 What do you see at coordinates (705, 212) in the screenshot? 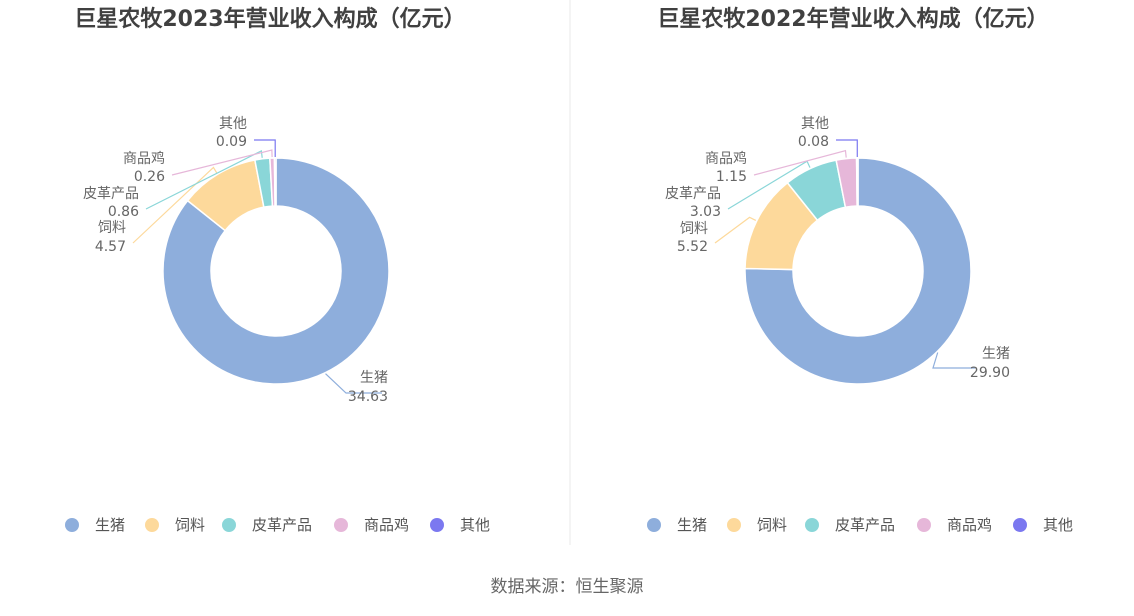
I see `slice-label-value: 3.03` at bounding box center [705, 212].